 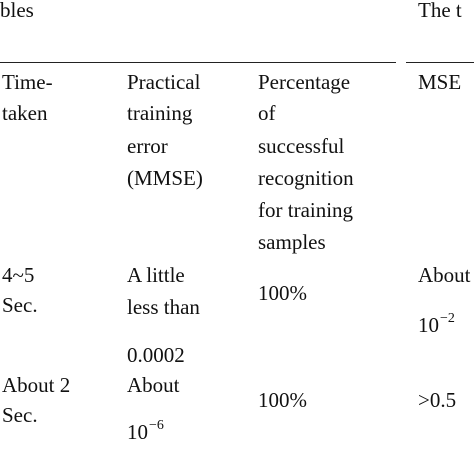 I want to click on column-header: samples, so click(x=292, y=242).